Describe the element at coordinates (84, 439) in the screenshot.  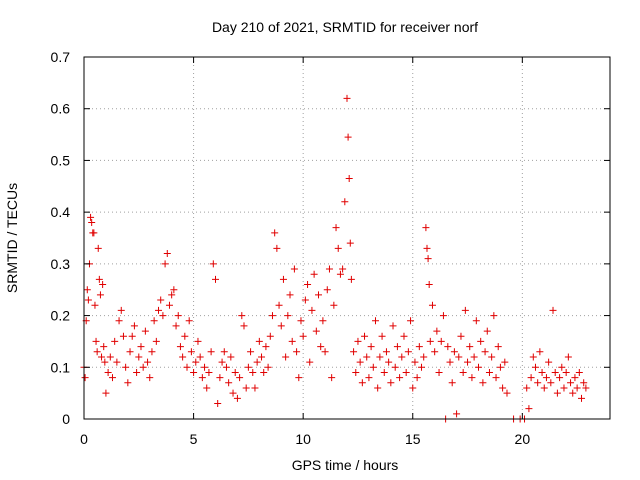
I see `x-tick-label: 0` at that location.